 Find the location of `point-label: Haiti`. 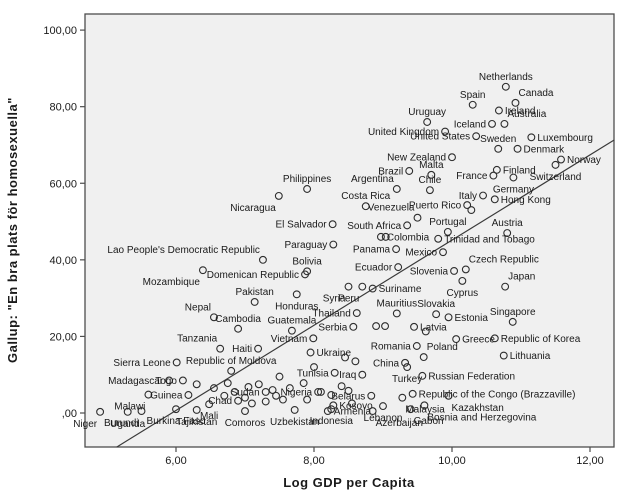

point-label: Haiti is located at coordinates (242, 349).